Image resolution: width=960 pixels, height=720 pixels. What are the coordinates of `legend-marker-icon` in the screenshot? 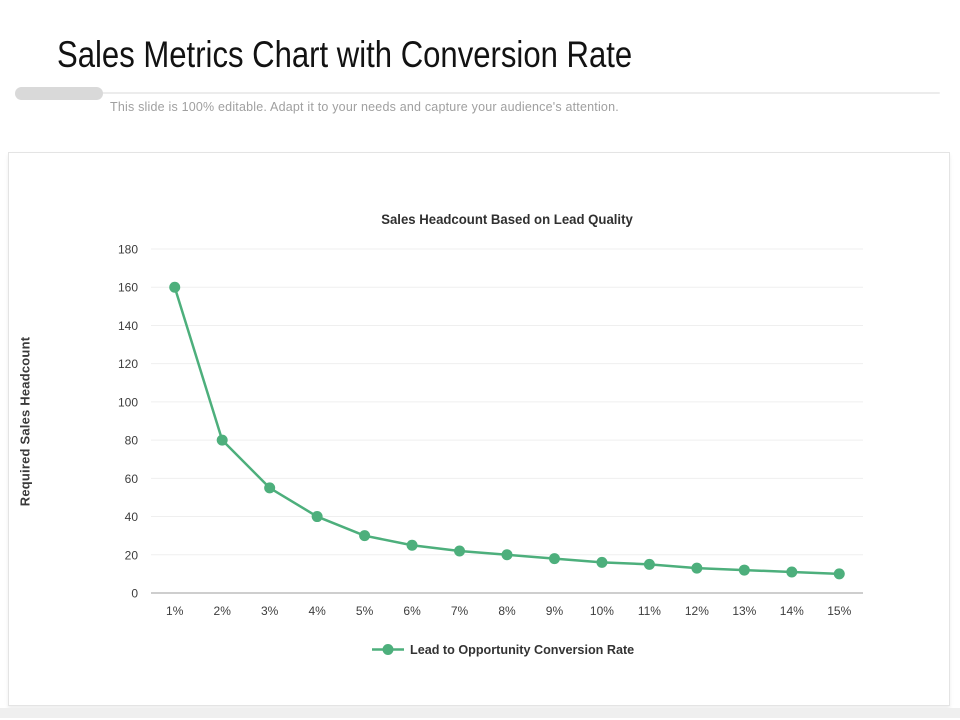 It's located at (388, 649).